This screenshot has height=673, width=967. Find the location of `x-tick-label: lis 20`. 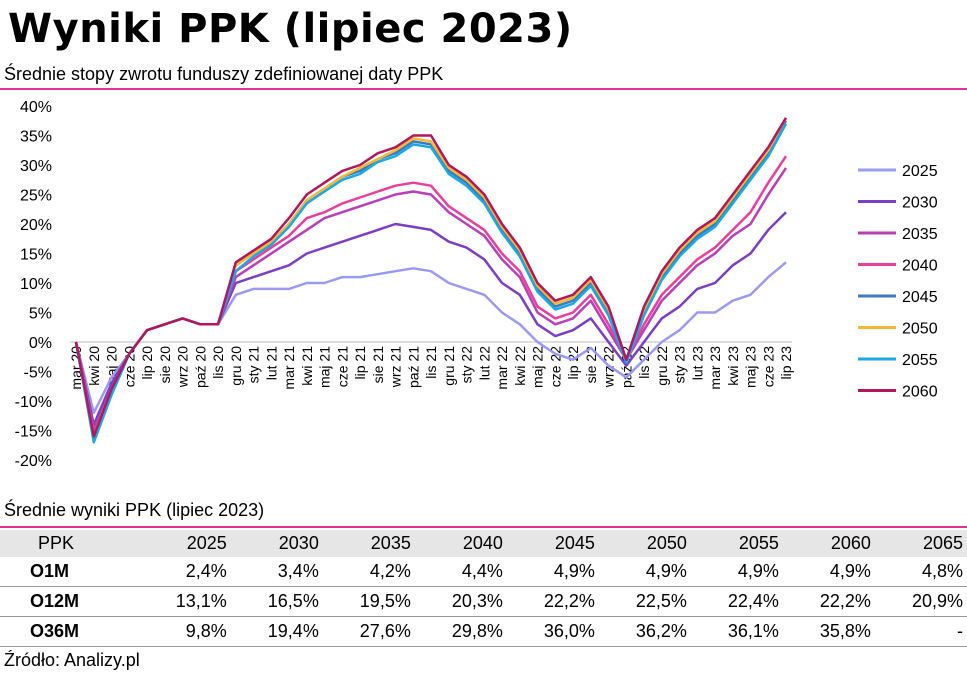

x-tick-label: lis 20 is located at coordinates (218, 362).